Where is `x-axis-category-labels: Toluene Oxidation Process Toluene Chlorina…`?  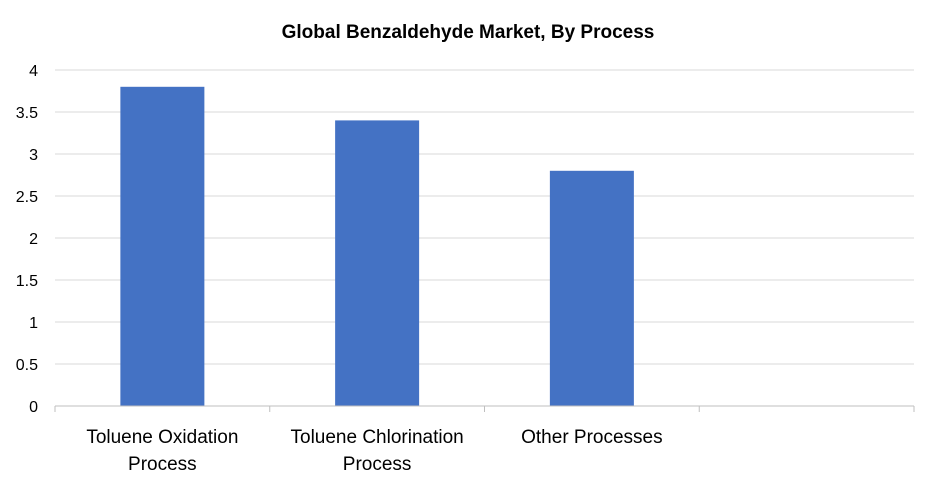 x-axis-category-labels: Toluene Oxidation Process Toluene Chlorina… is located at coordinates (374, 451).